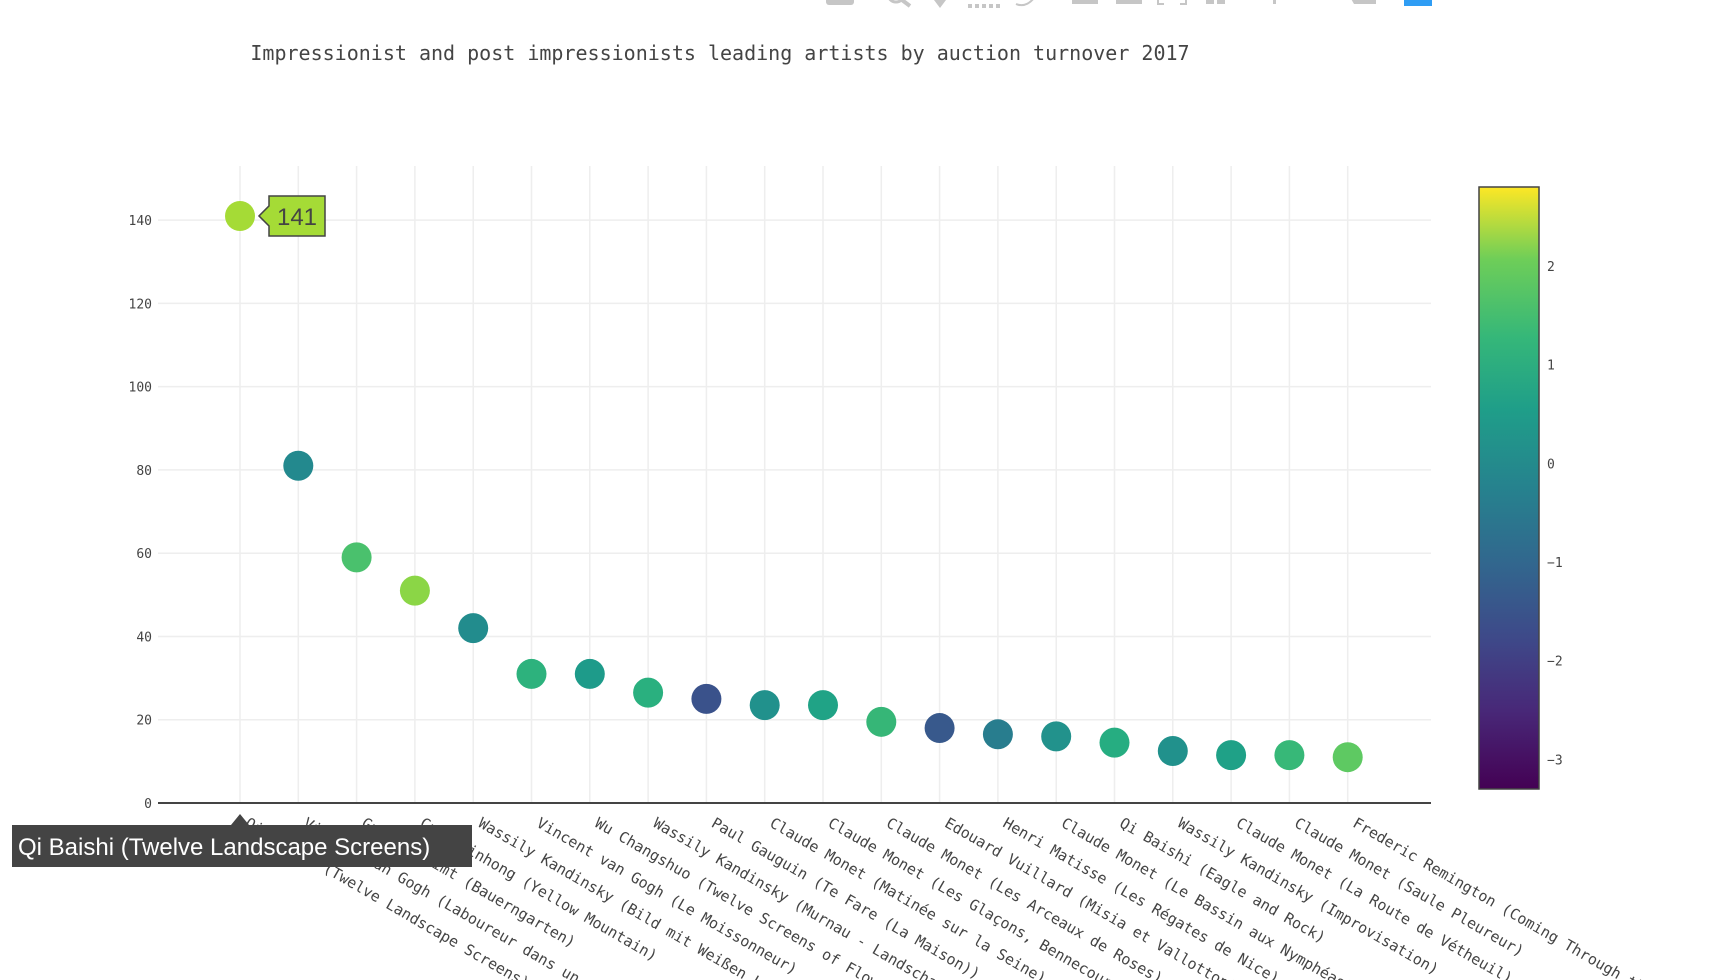 This screenshot has width=1734, height=980. What do you see at coordinates (224, 847) in the screenshot?
I see `hover-category-label: Qi Baishi (Twelve Landscape Screens)` at bounding box center [224, 847].